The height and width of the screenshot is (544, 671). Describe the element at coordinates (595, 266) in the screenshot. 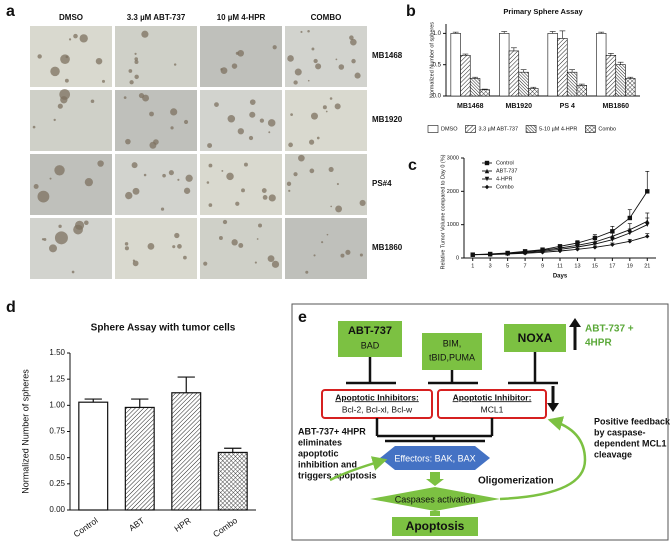

I see `x-tick-label: 15` at that location.